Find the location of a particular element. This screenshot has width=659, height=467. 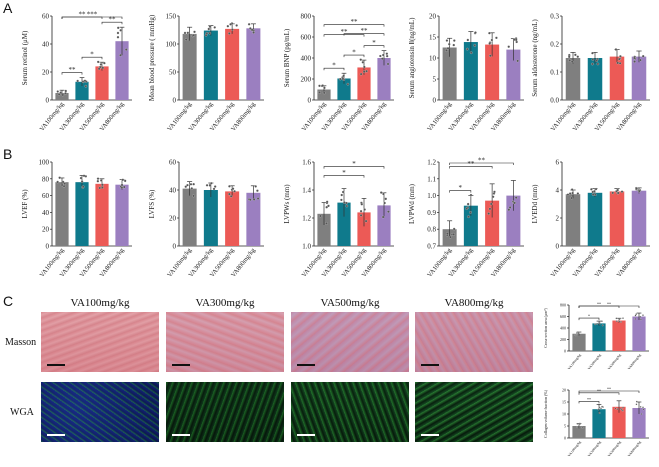

masson-image-va500 is located at coordinates (350, 342).